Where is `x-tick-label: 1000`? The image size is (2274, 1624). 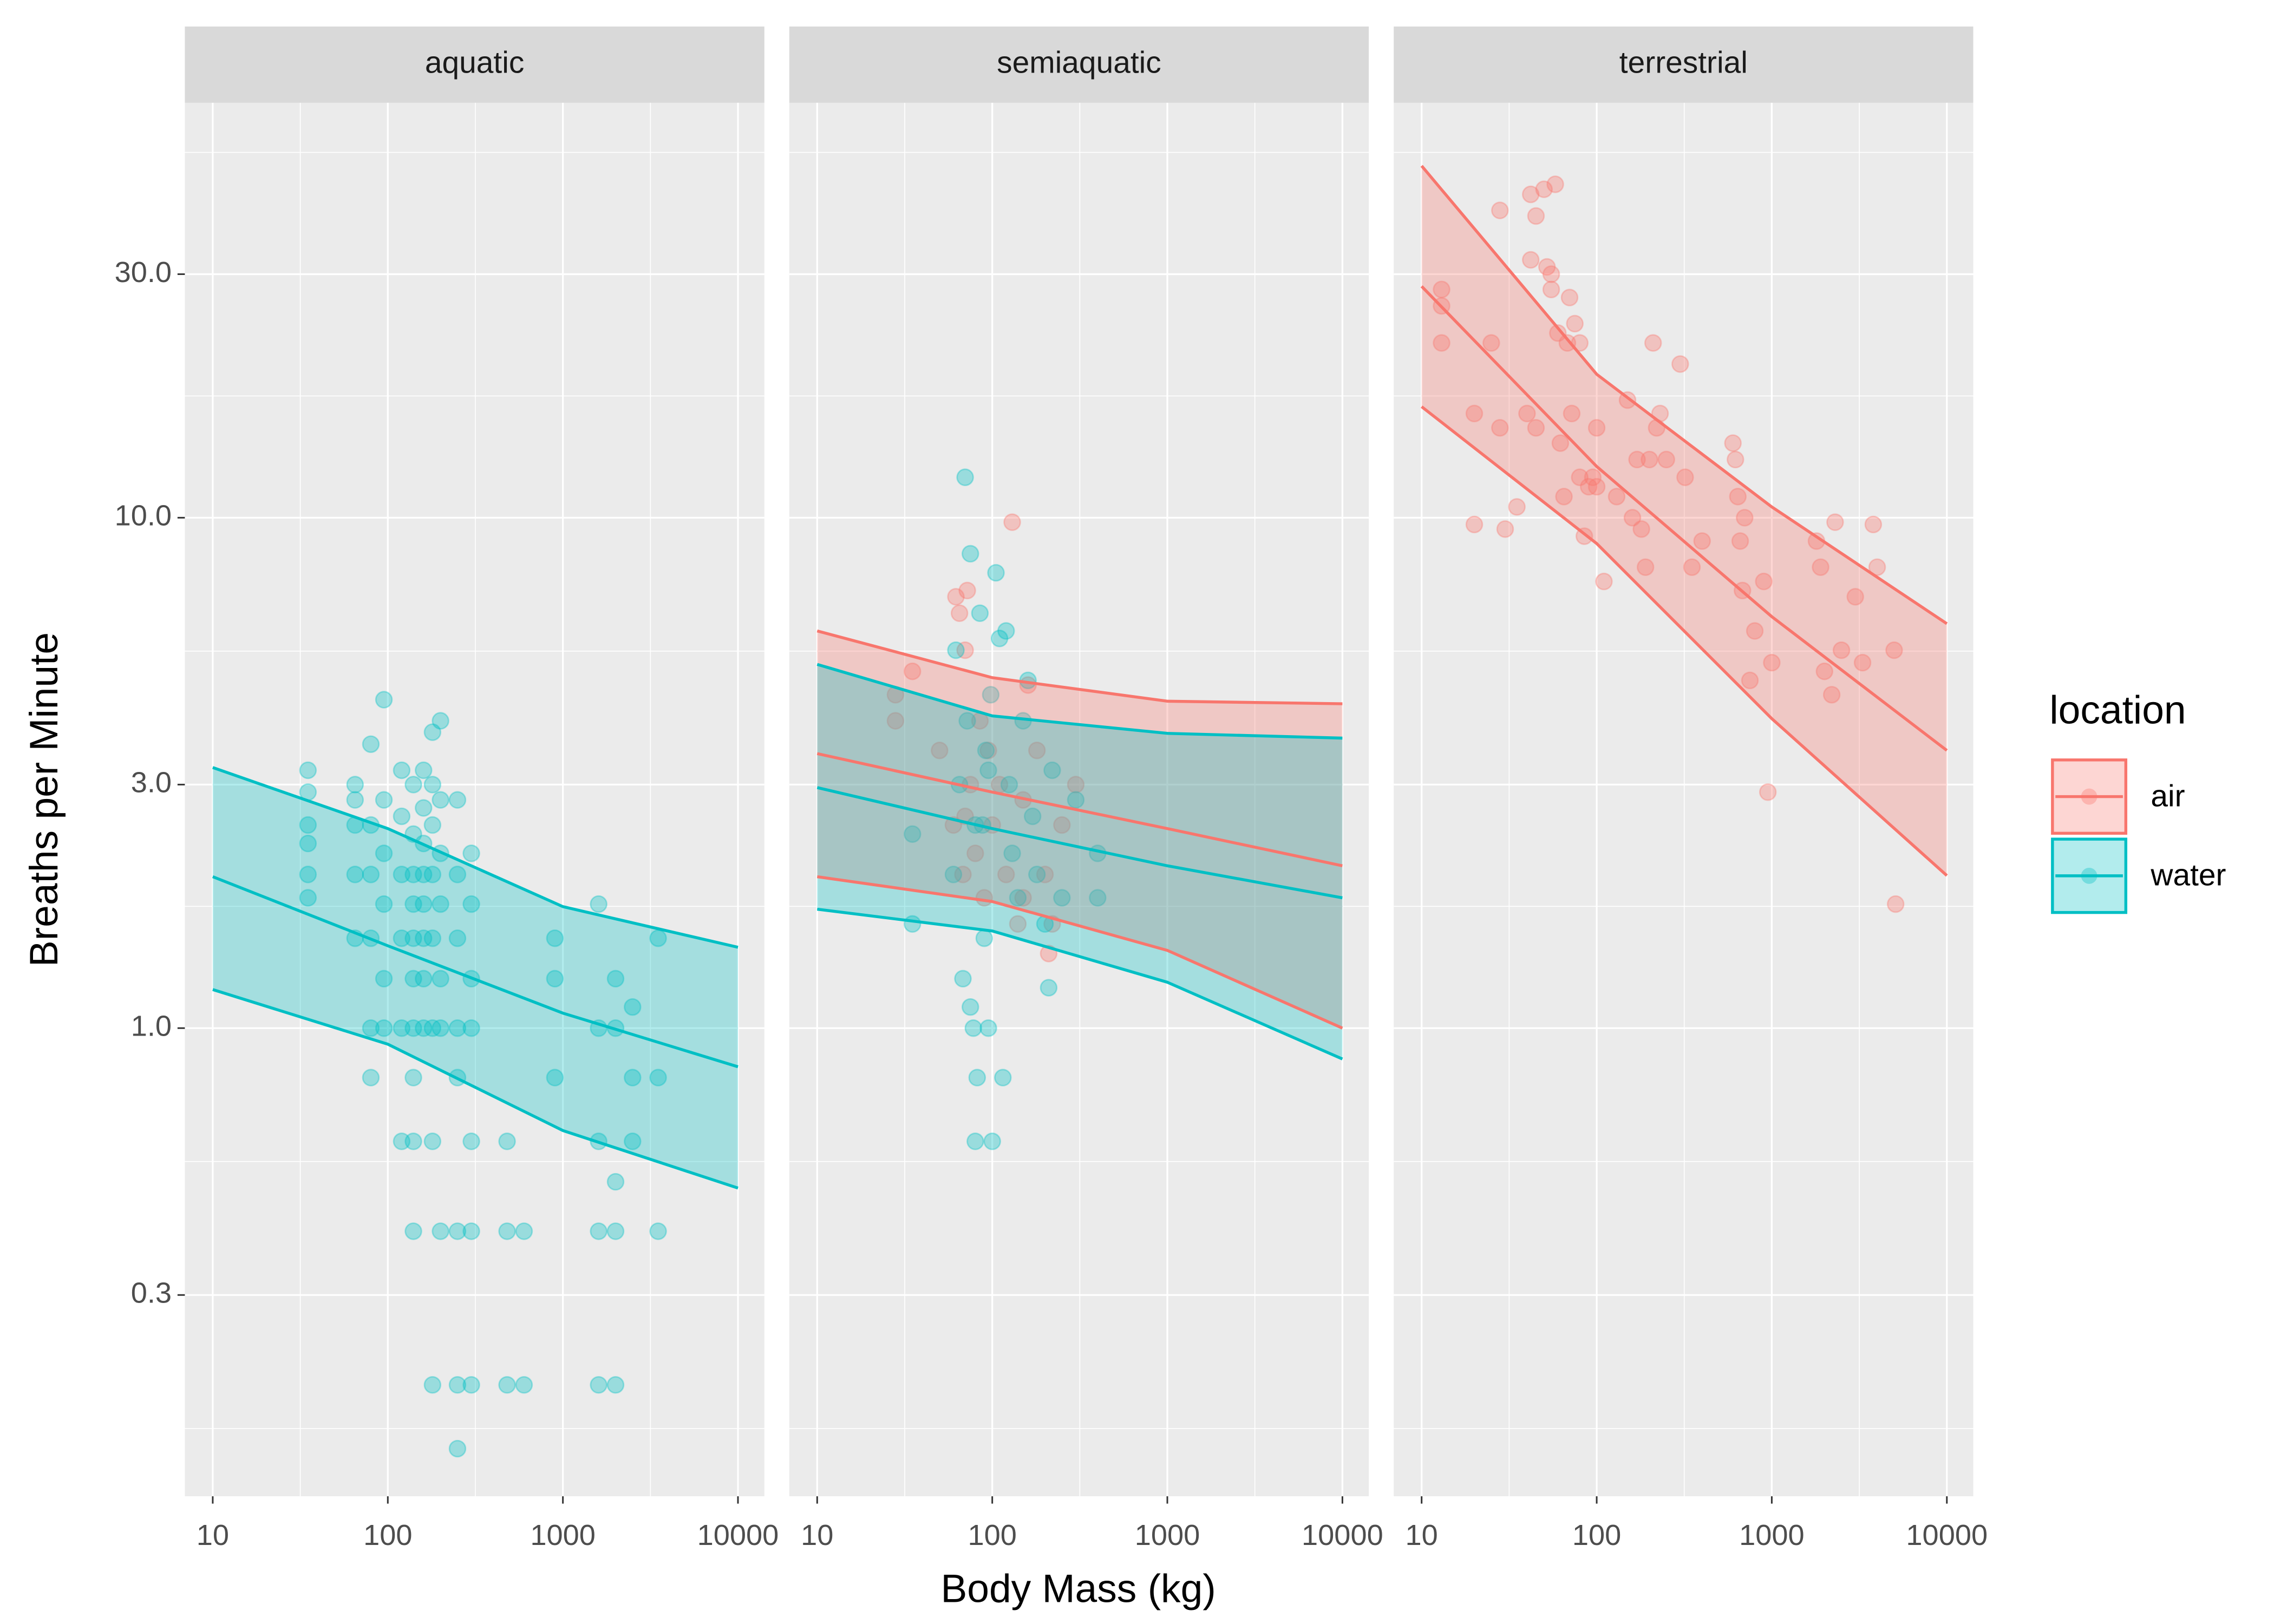 x-tick-label: 1000 is located at coordinates (563, 1535).